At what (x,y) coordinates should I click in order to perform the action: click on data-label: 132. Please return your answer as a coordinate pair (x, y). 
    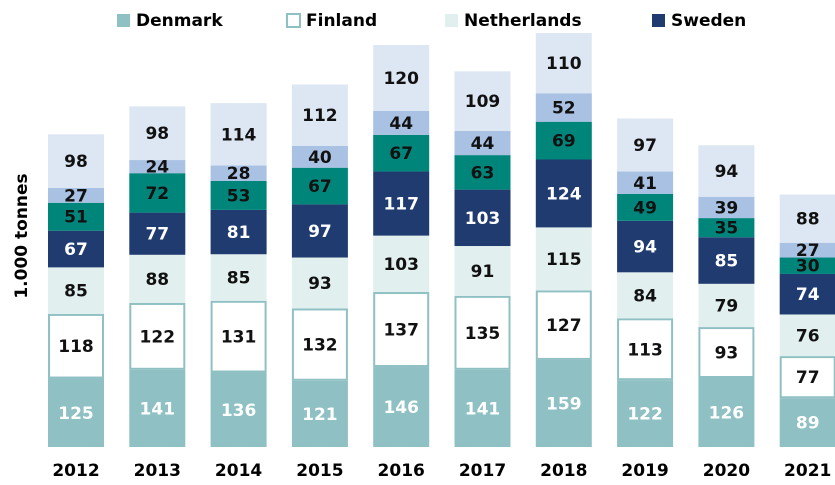
    Looking at the image, I should click on (320, 346).